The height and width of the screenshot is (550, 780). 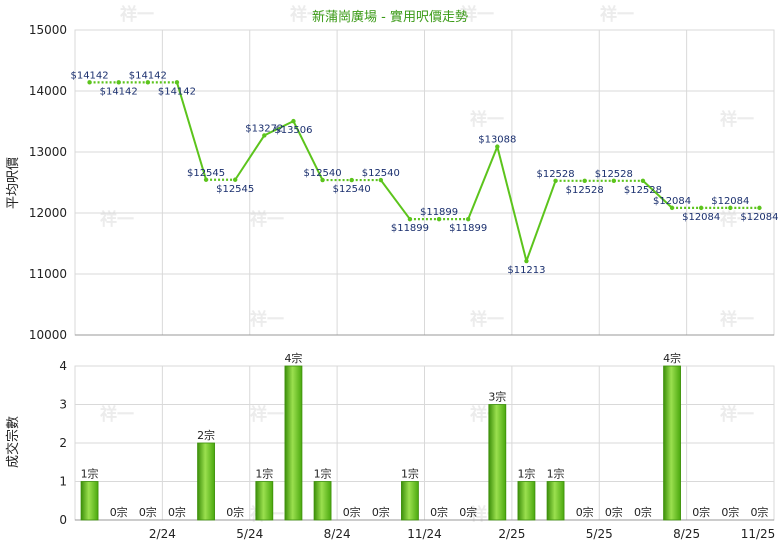 I want to click on count-tick-label: 0, so click(x=63, y=520).